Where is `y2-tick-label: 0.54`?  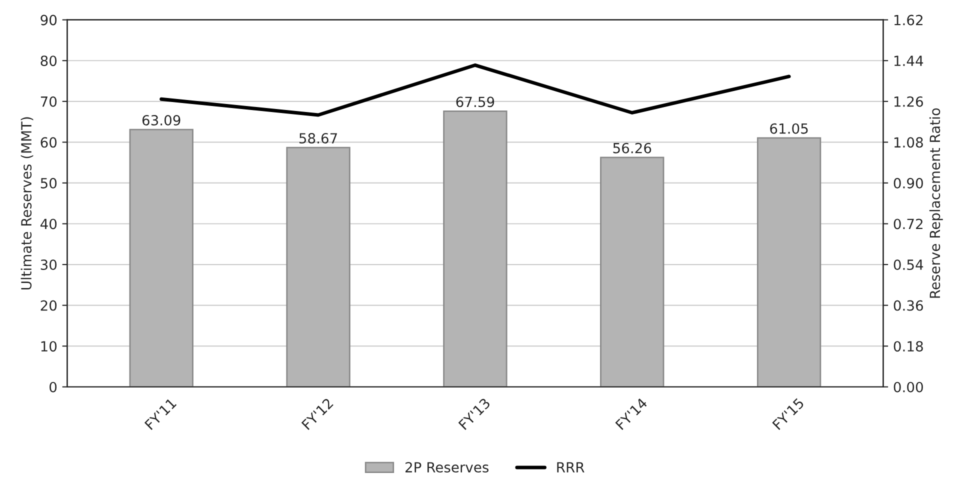
y2-tick-label: 0.54 is located at coordinates (909, 265).